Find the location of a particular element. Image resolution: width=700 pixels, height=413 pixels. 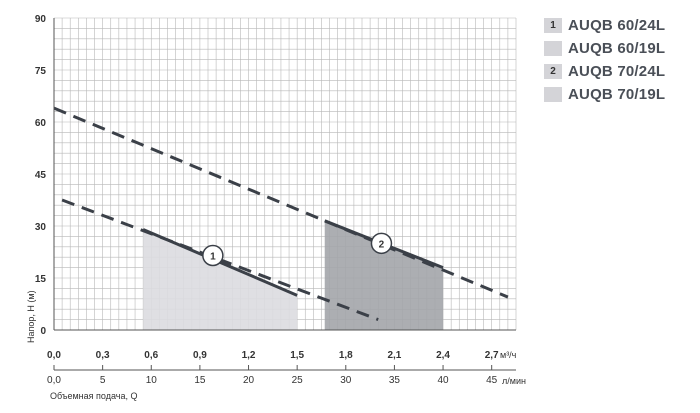

legend-label: AUQB 70/19L is located at coordinates (617, 94).